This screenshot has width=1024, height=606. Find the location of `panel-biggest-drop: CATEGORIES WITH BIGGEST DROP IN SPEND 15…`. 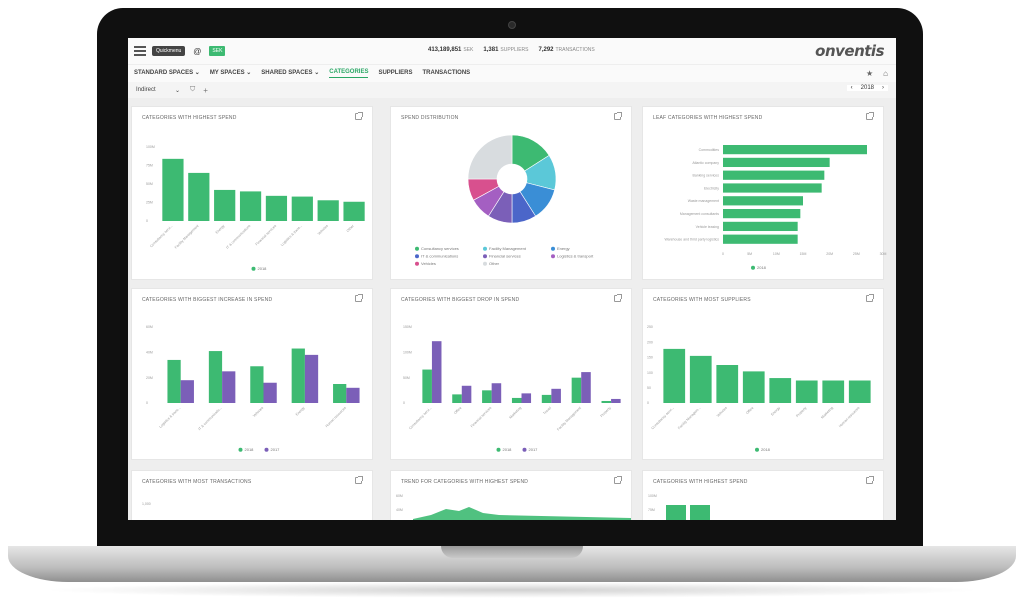

panel-biggest-drop: CATEGORIES WITH BIGGEST DROP IN SPEND 15… is located at coordinates (511, 374).